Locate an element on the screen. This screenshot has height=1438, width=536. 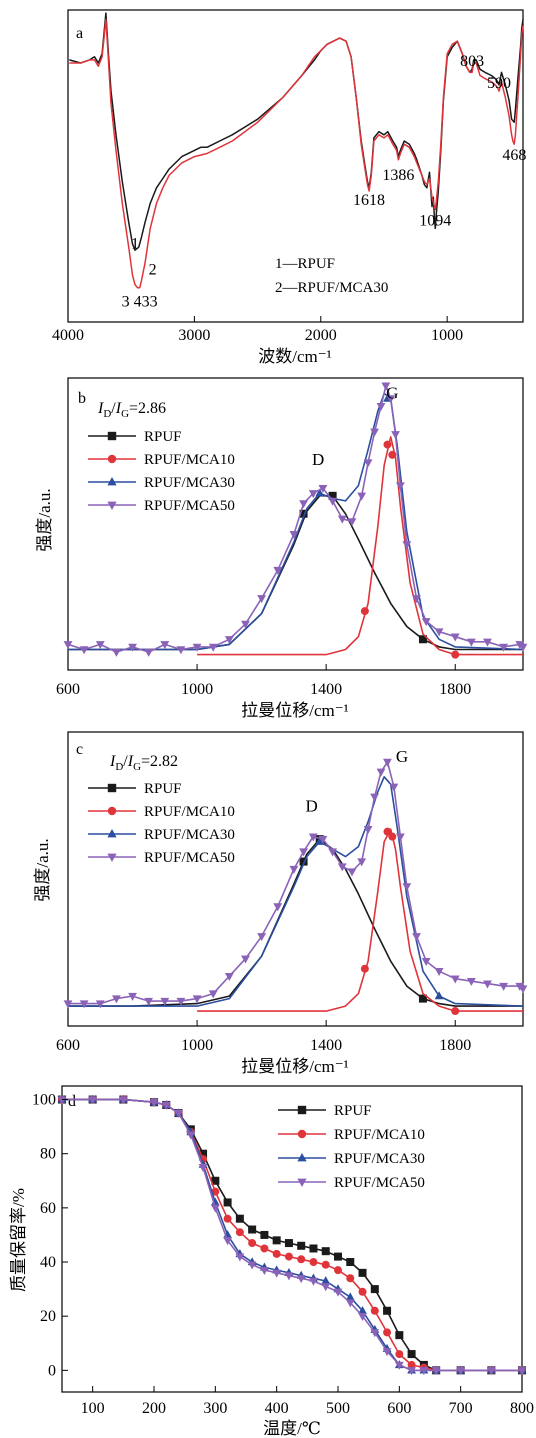
legend-entry: 2—RPUF/MCA30 is located at coordinates (331, 288).